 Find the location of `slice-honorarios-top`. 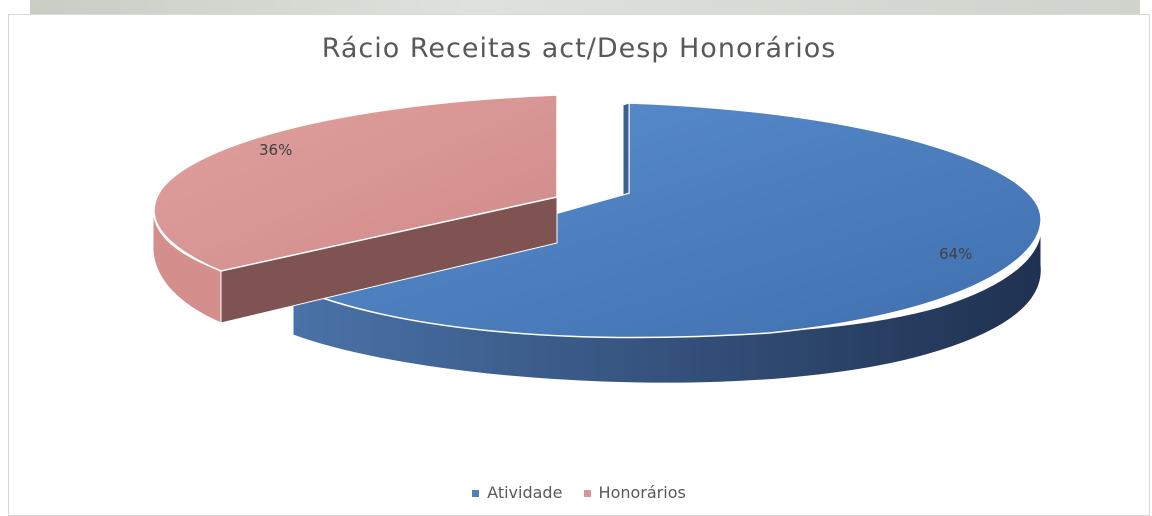

slice-honorarios-top is located at coordinates (355, 183).